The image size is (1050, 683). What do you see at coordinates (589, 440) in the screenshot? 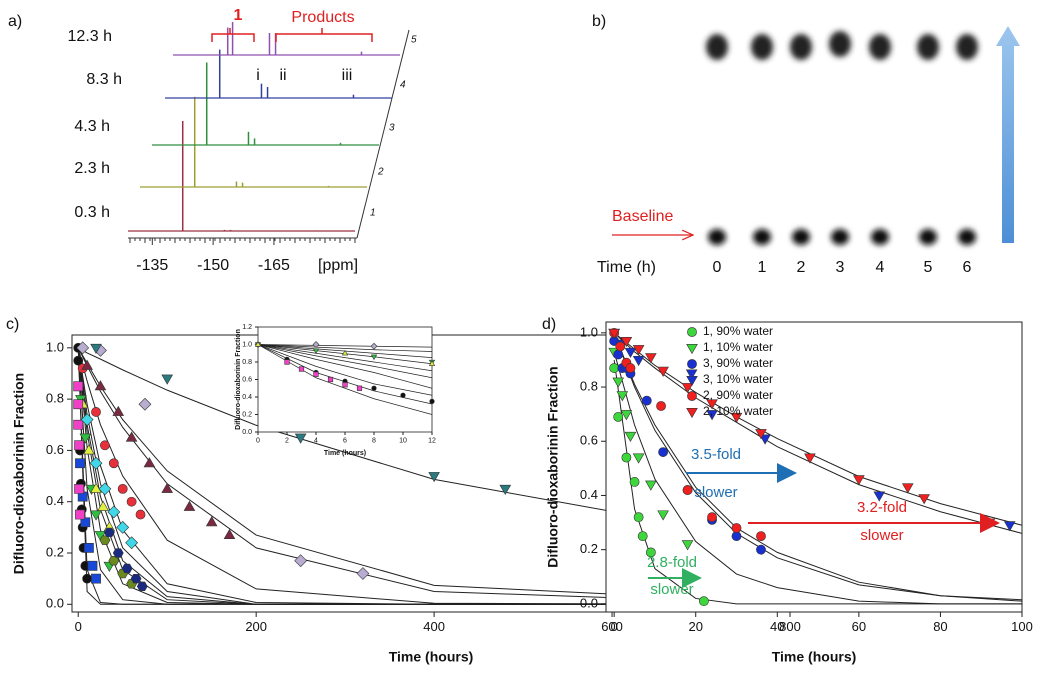
I see `y-tick-label: 0.6` at bounding box center [589, 440].